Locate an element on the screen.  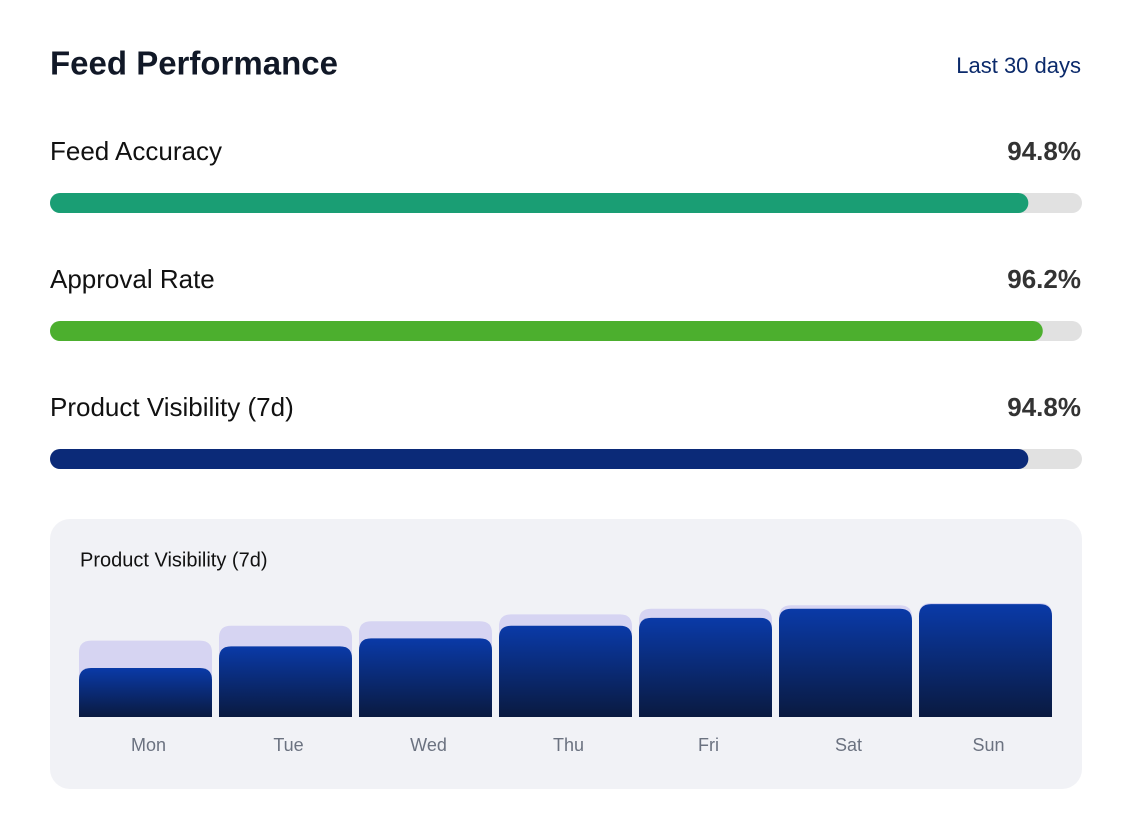
metric-label: Product Visibility (7d) is located at coordinates (172, 407).